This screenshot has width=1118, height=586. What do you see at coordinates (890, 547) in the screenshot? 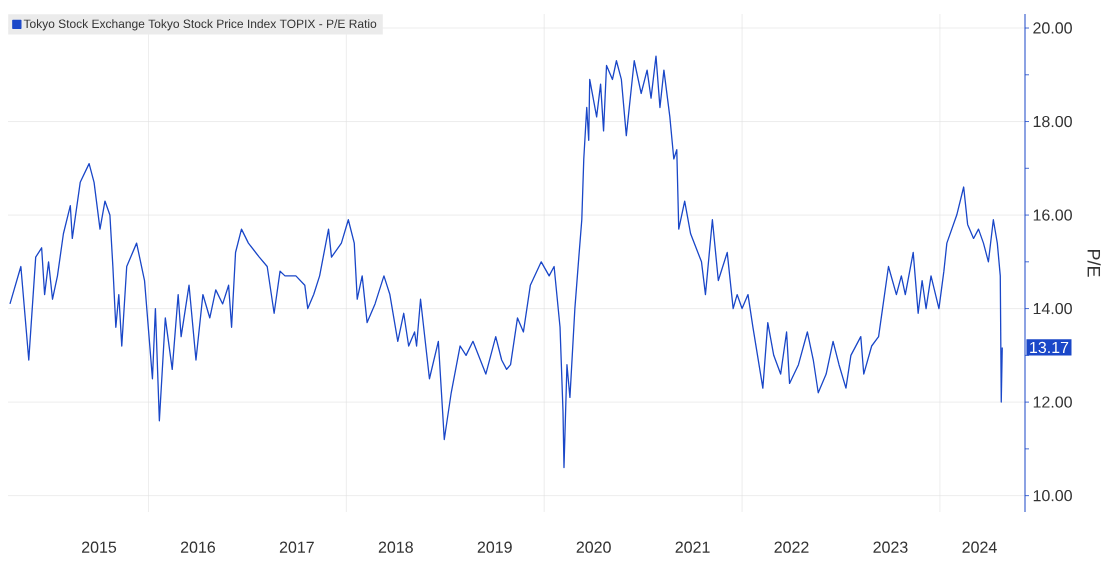
I see `x-tick-label: 2023` at bounding box center [890, 547].